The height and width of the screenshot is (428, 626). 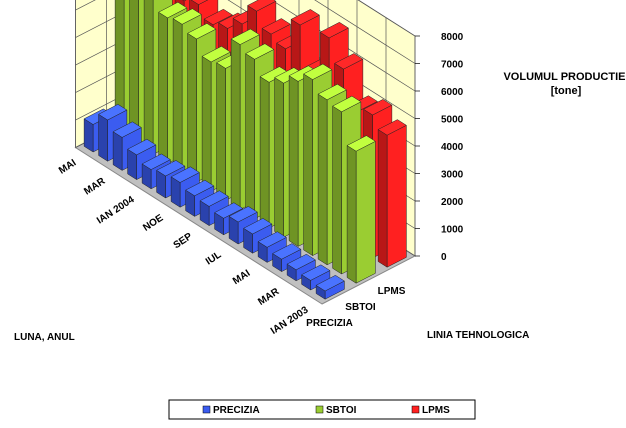 I want to click on z-tick-label: 5000, so click(x=452, y=120).